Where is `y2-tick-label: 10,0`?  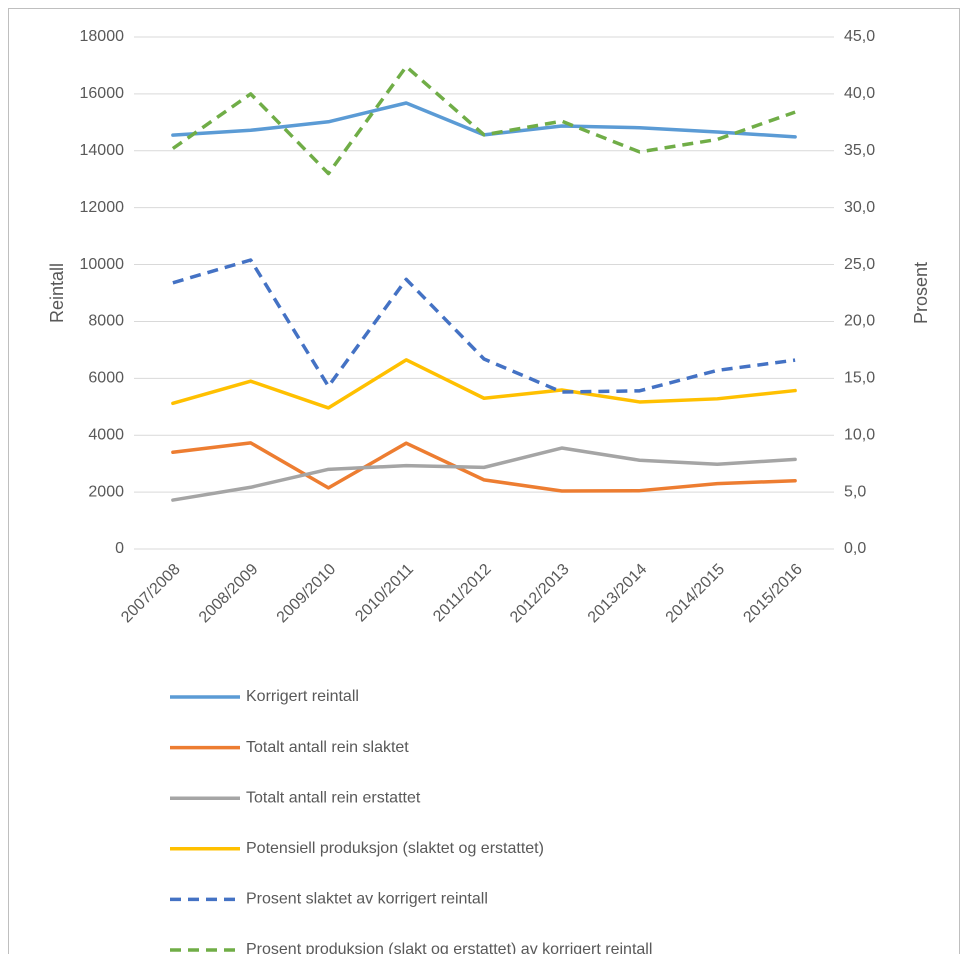 y2-tick-label: 10,0 is located at coordinates (859, 434).